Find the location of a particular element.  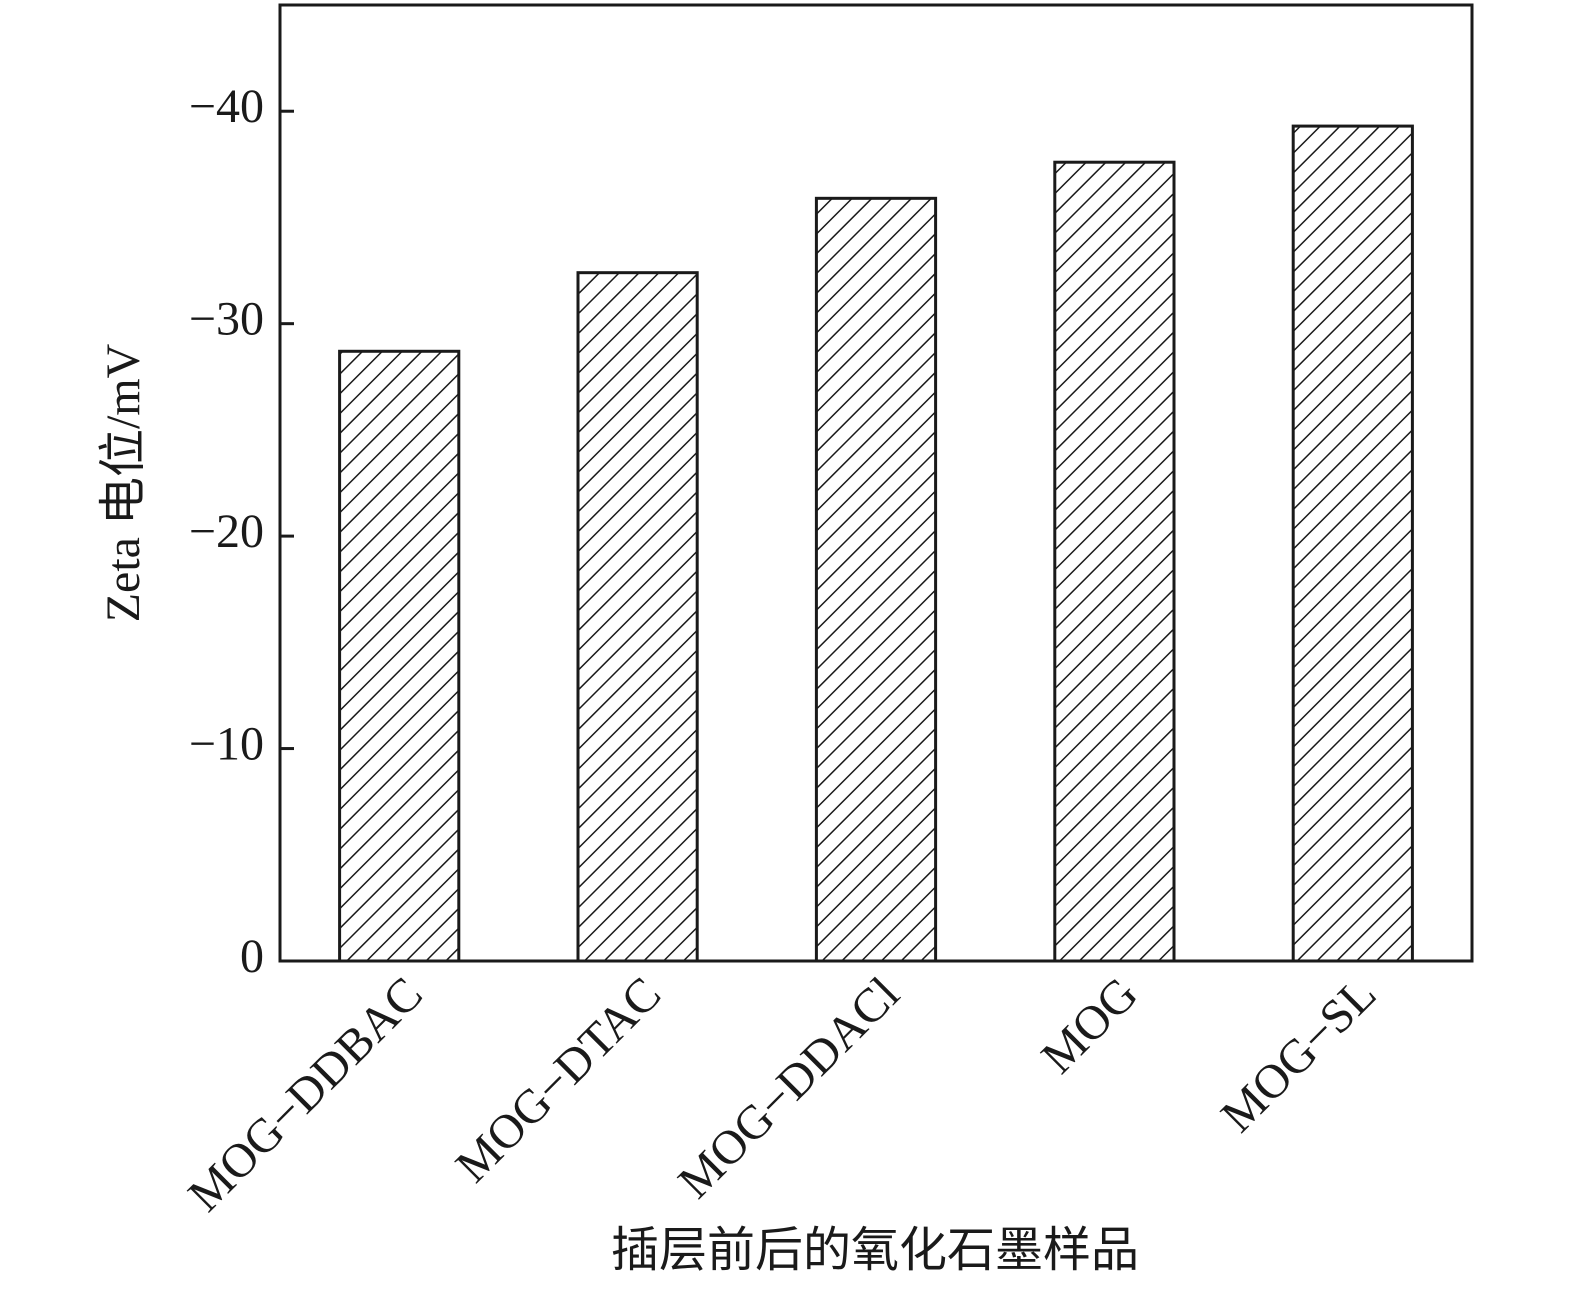

x-axis-title: 插层前后的氧化石墨样品 is located at coordinates (875, 1250).